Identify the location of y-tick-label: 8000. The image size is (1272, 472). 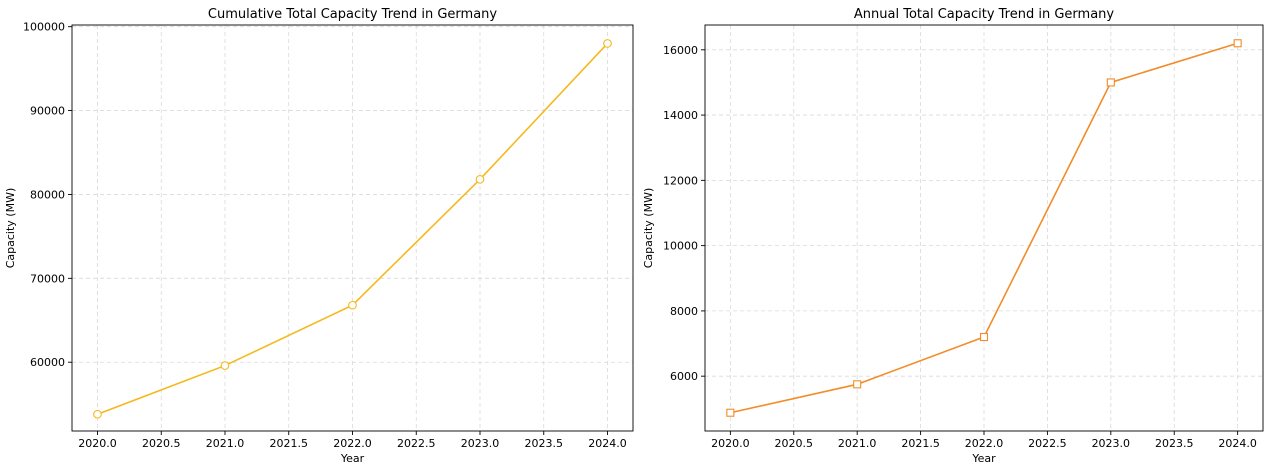
(684, 311).